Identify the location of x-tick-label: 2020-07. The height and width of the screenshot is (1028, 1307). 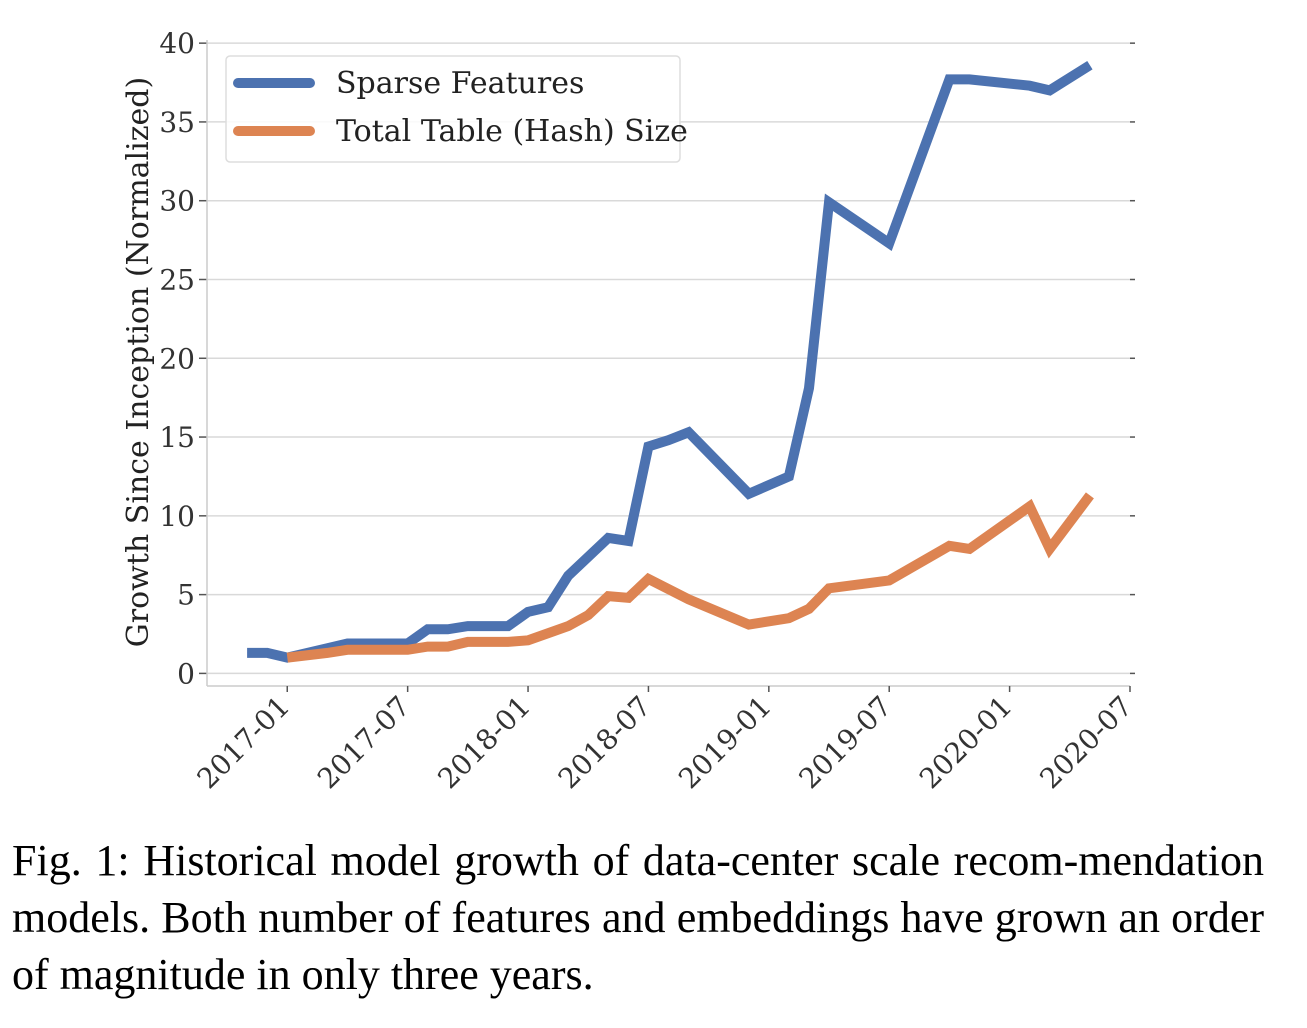
(1086, 743).